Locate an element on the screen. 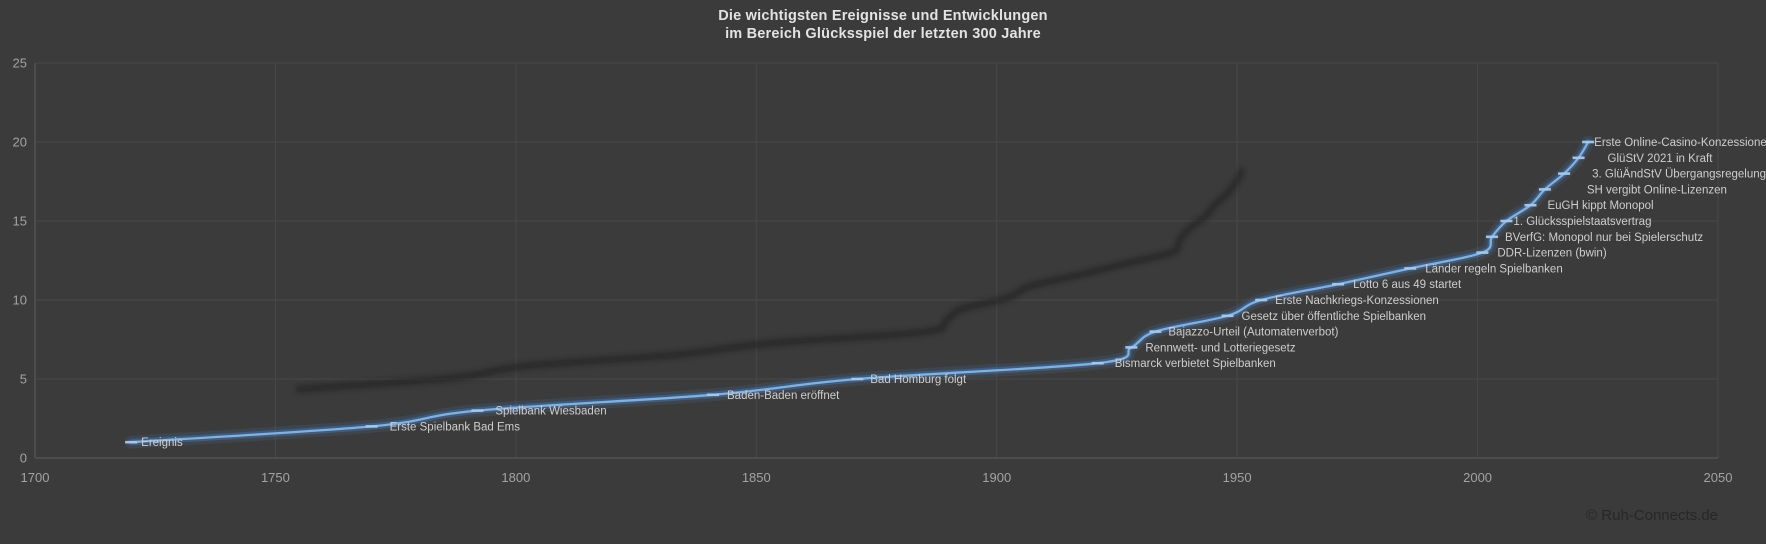  point-label: Bajazzo-Urteil (Automatenverbot) is located at coordinates (1253, 333).